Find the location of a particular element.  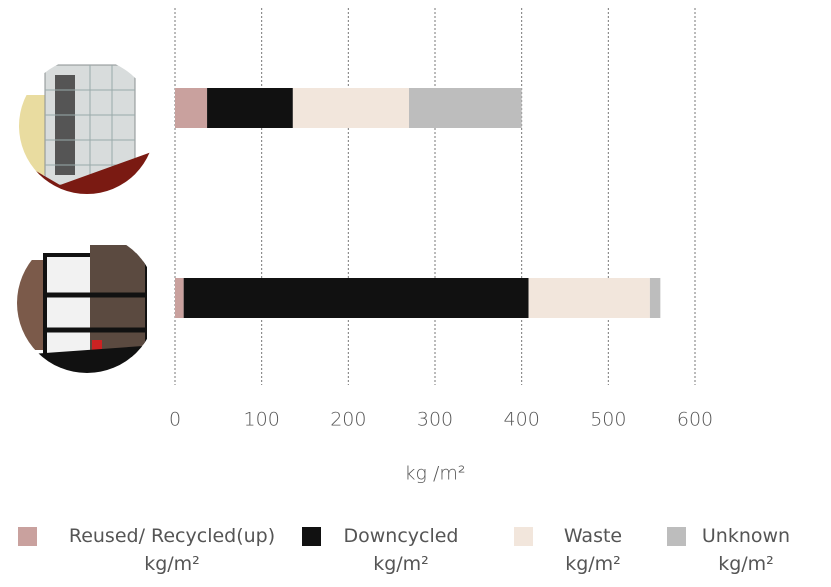

x-axis-label: kg /m² is located at coordinates (435, 474).